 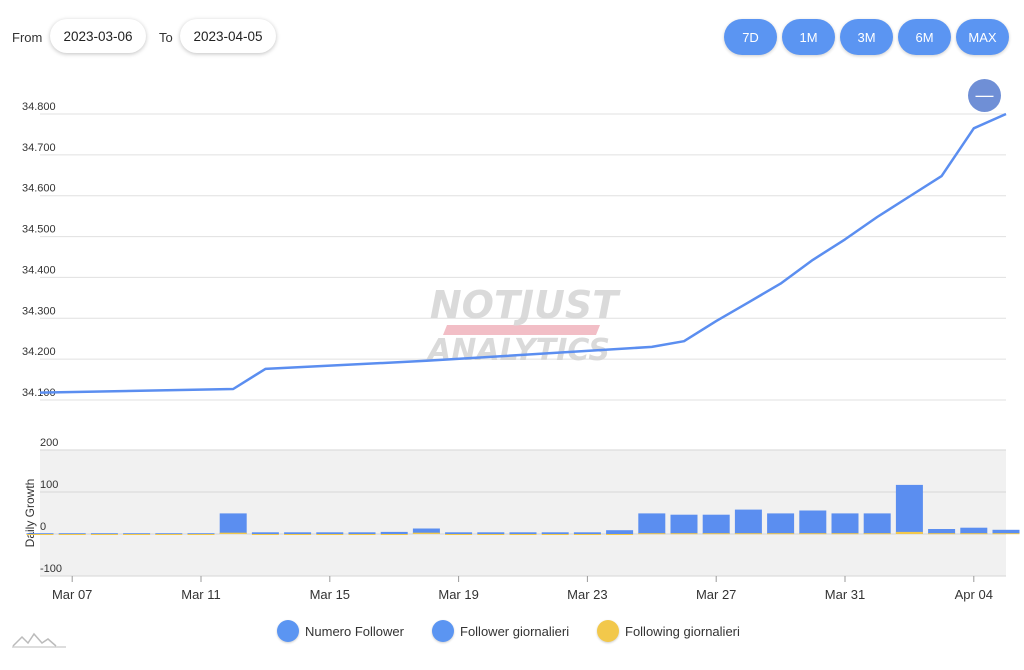 What do you see at coordinates (51, 569) in the screenshot?
I see `bar-y-tick-label: -100` at bounding box center [51, 569].